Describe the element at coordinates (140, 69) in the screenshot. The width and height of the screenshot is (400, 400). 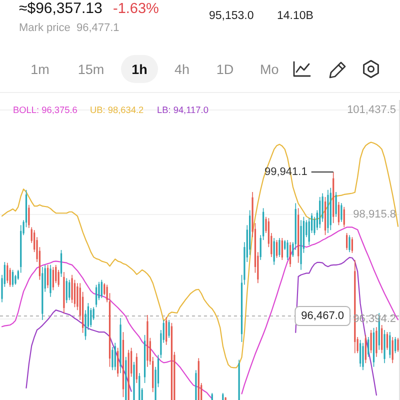
I see `text: 1h` at that location.